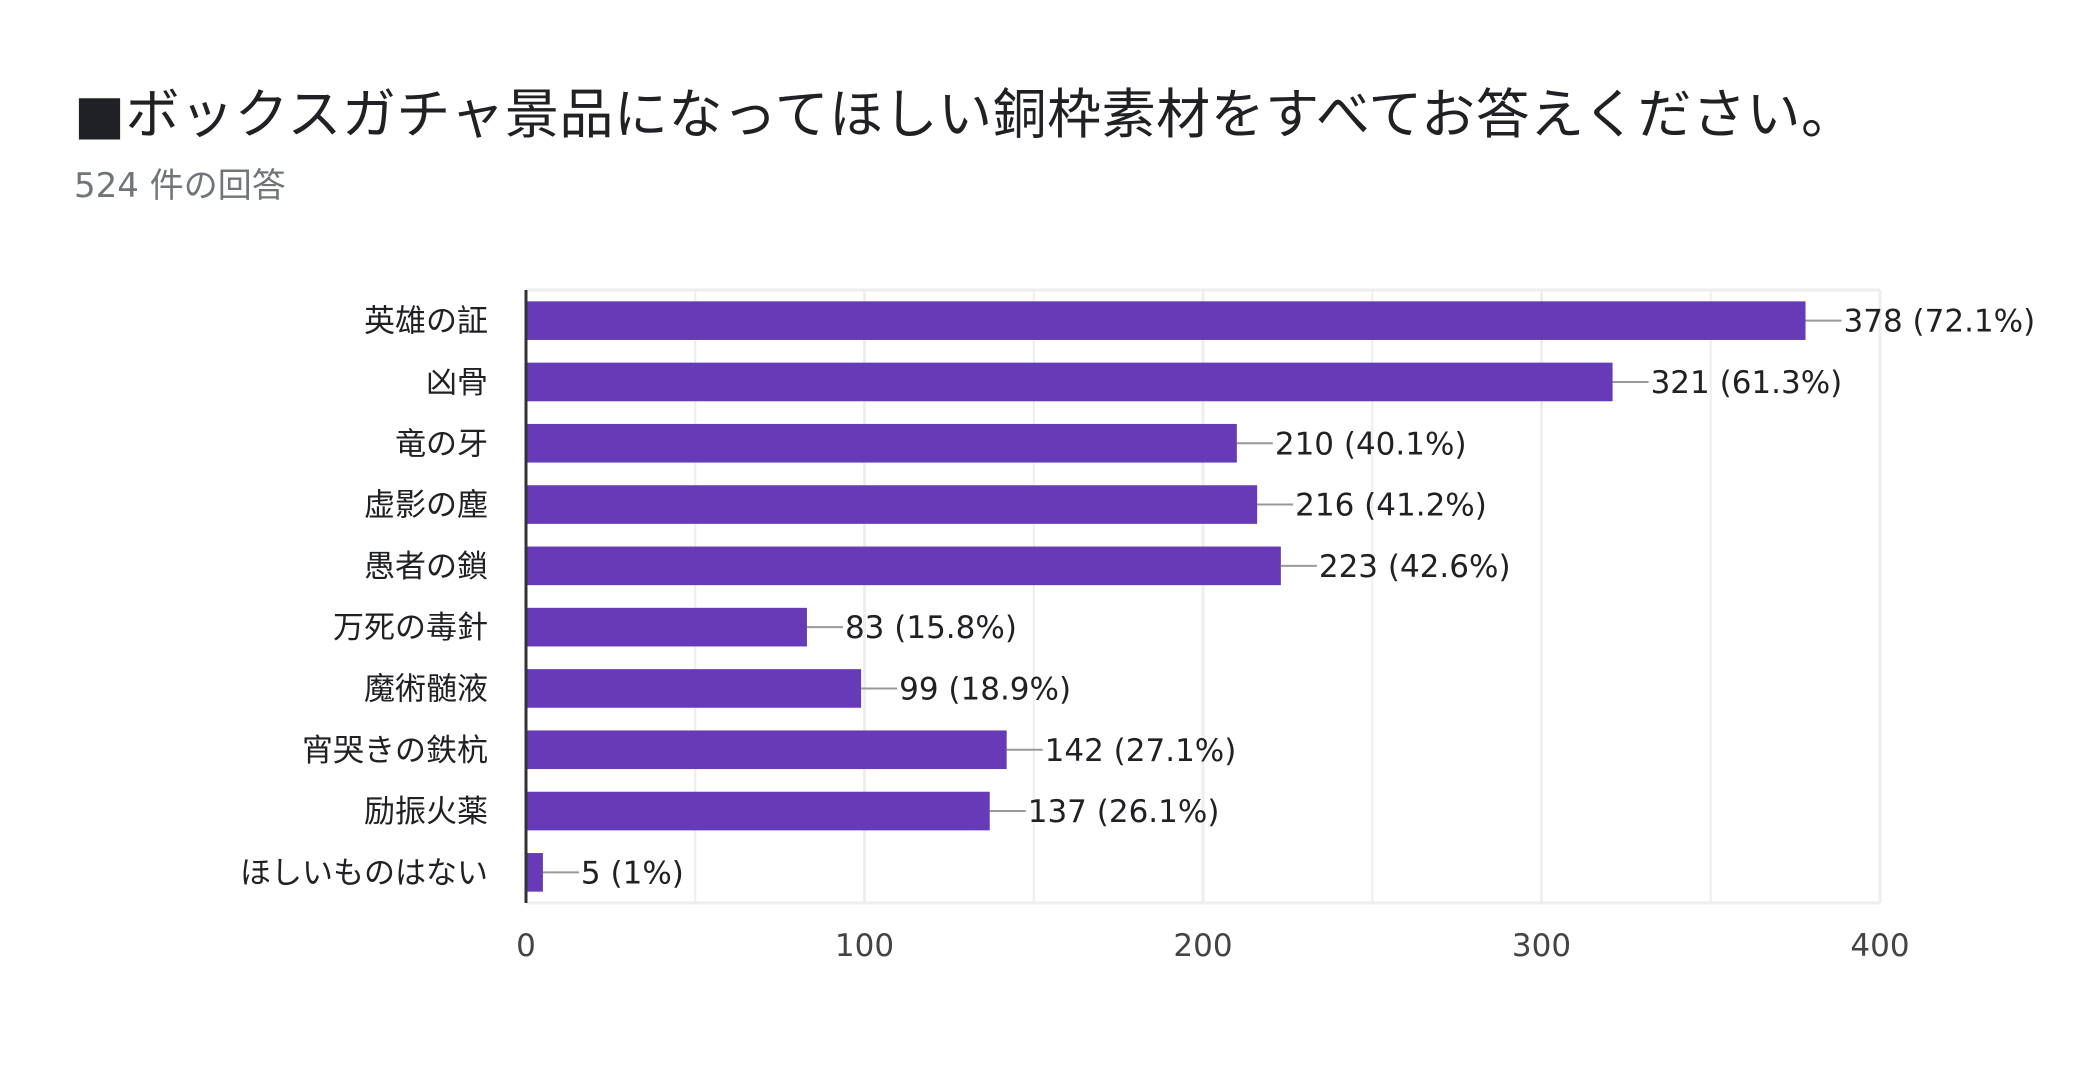 Image resolution: width=2085 pixels, height=1083 pixels. Describe the element at coordinates (931, 628) in the screenshot. I see `data-label: 83 (15.8%)` at that location.